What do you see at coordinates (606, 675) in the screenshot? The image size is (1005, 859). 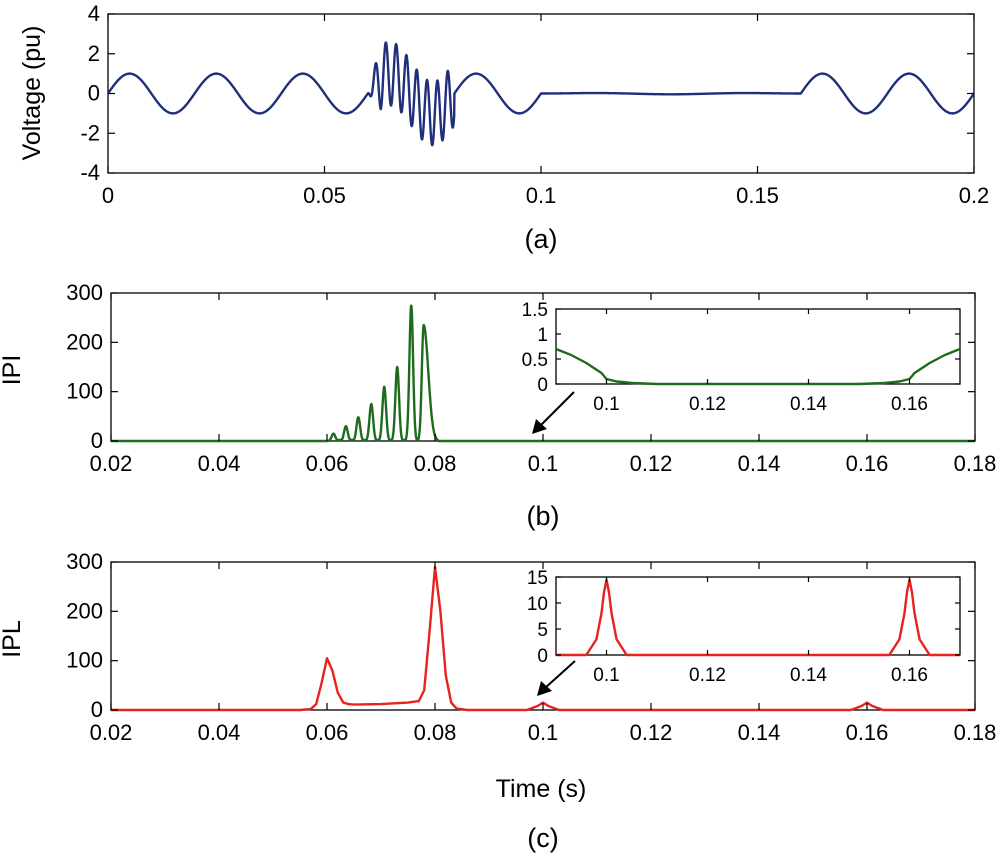 I see `ipl-inset-xtick-label: 0.1` at bounding box center [606, 675].